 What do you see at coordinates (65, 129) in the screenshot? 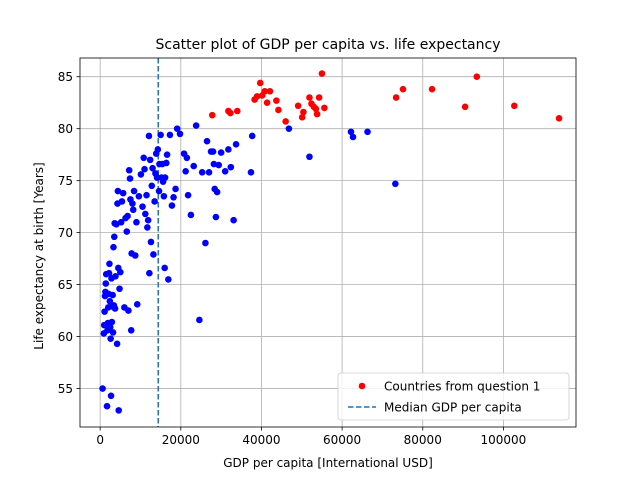
I see `y-tick-label: 80` at bounding box center [65, 129].